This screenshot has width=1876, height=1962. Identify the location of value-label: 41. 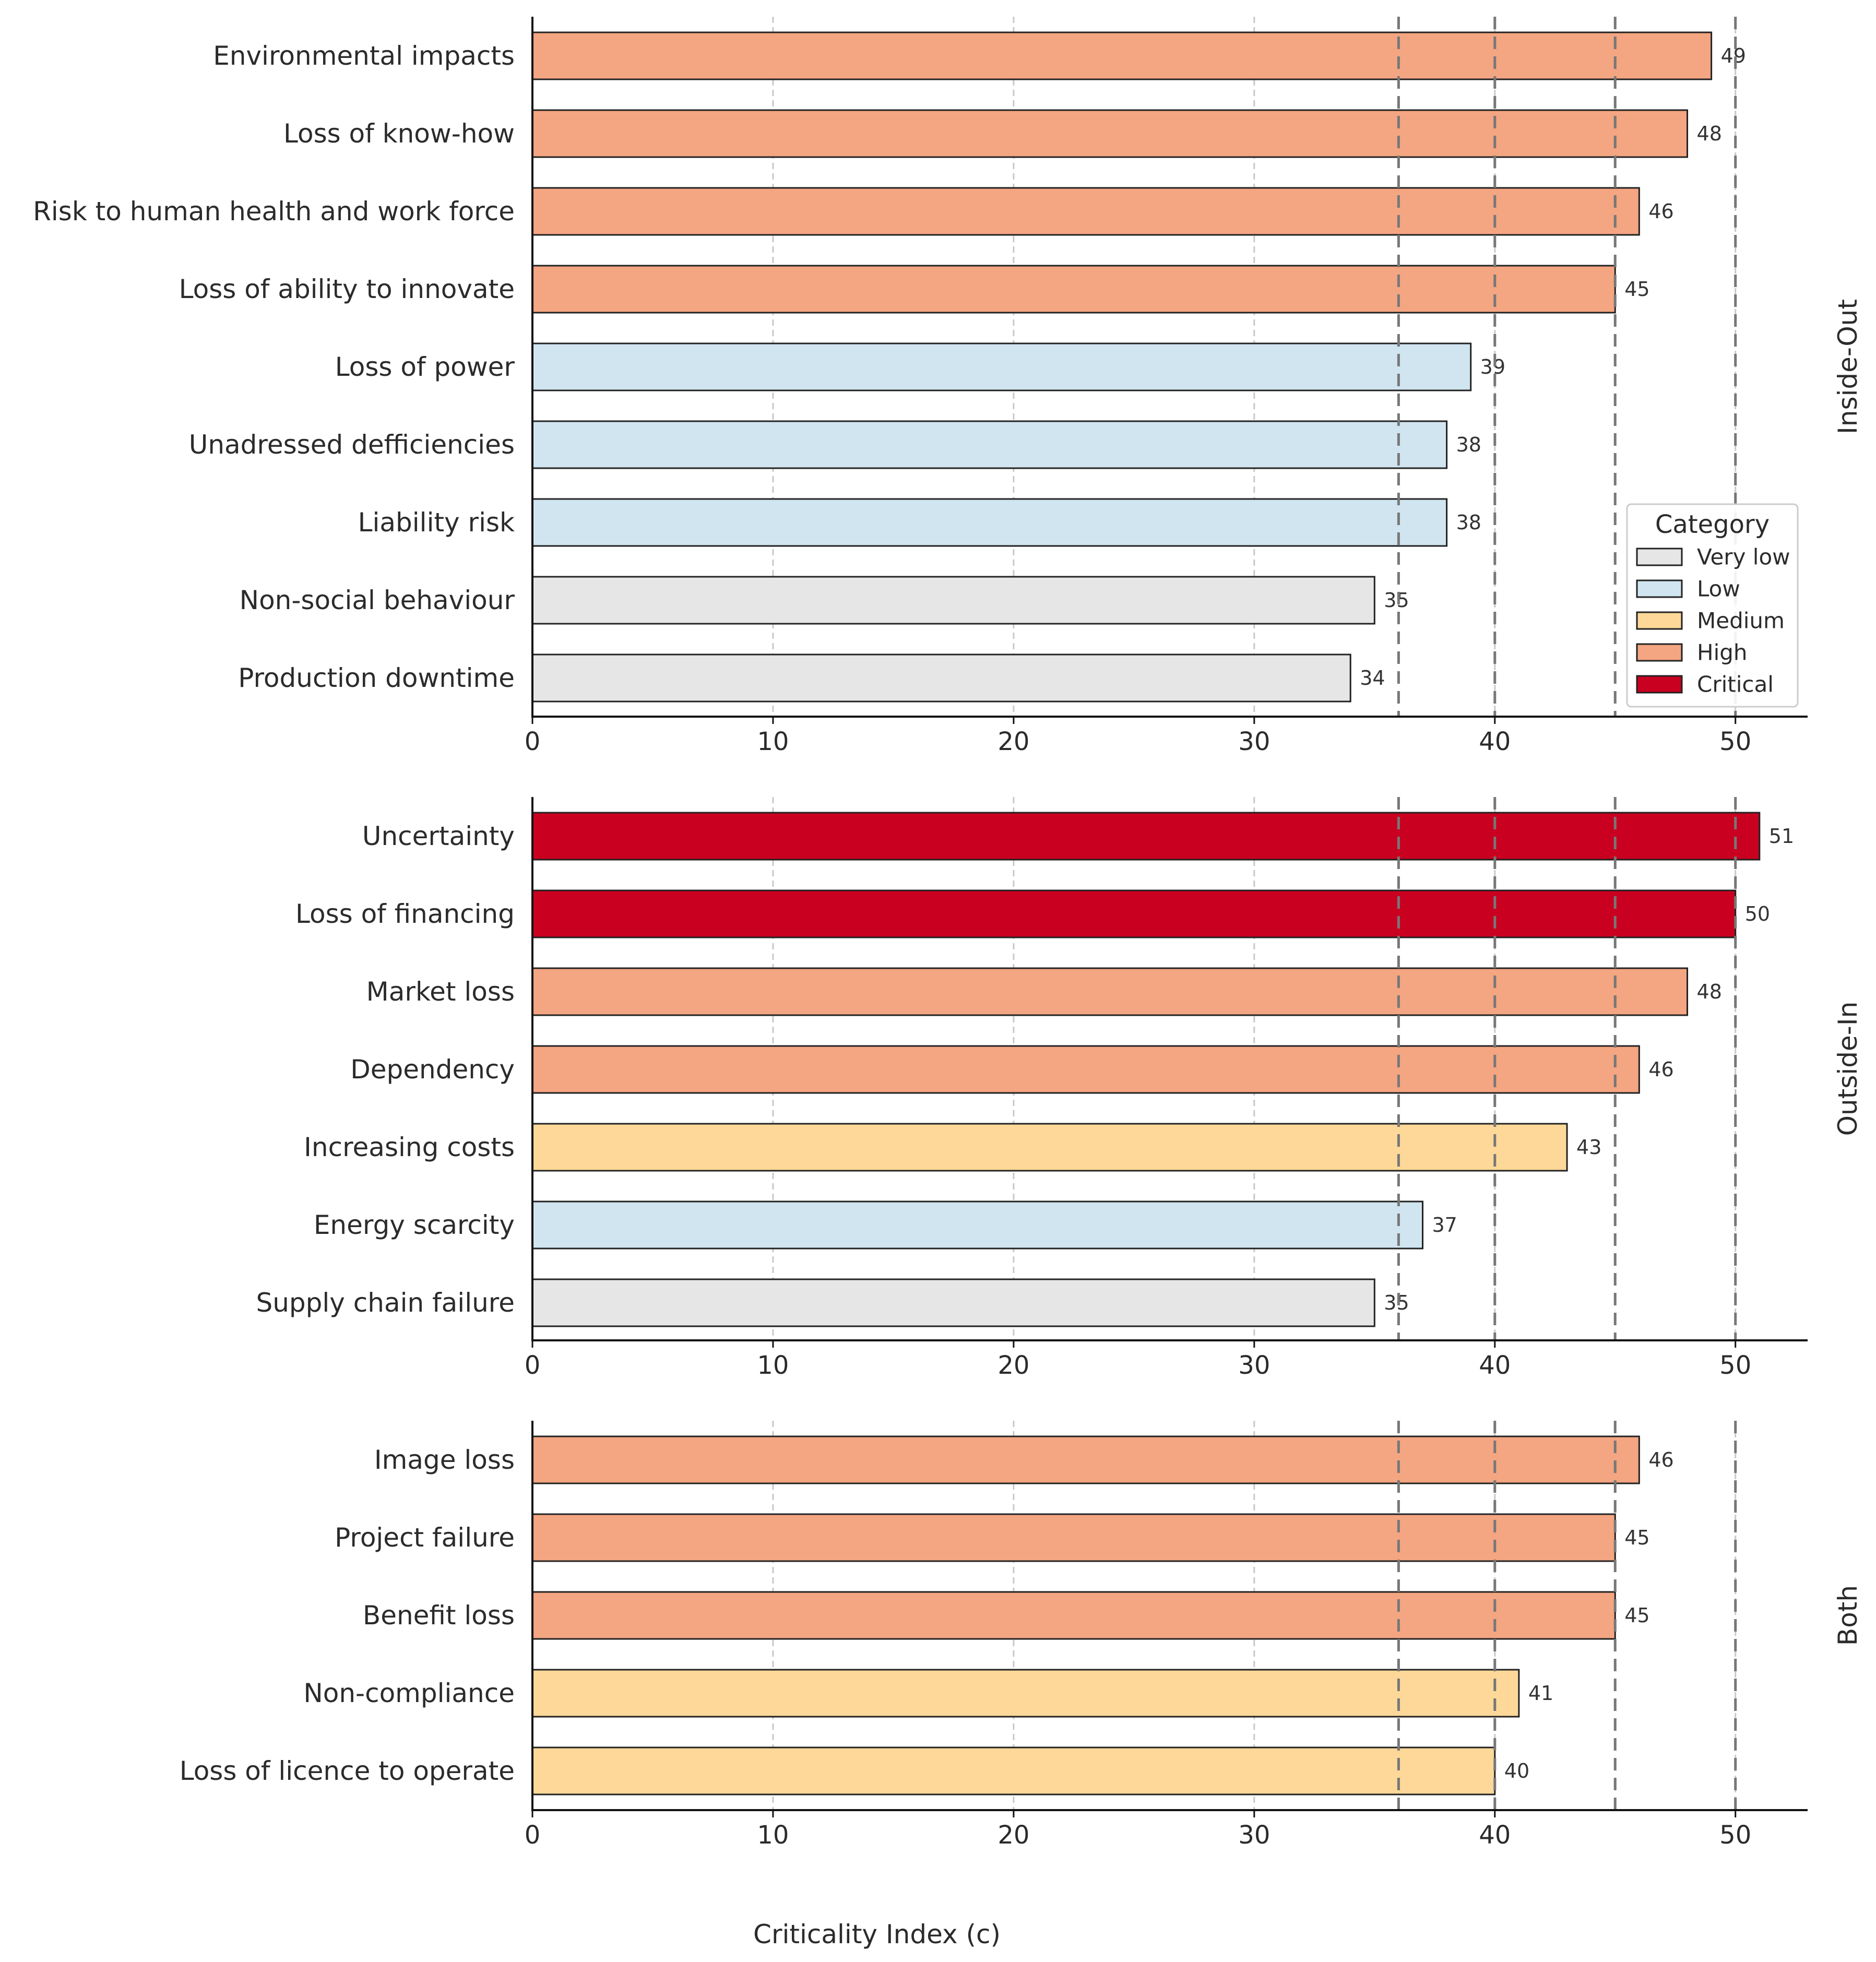
(1540, 1693).